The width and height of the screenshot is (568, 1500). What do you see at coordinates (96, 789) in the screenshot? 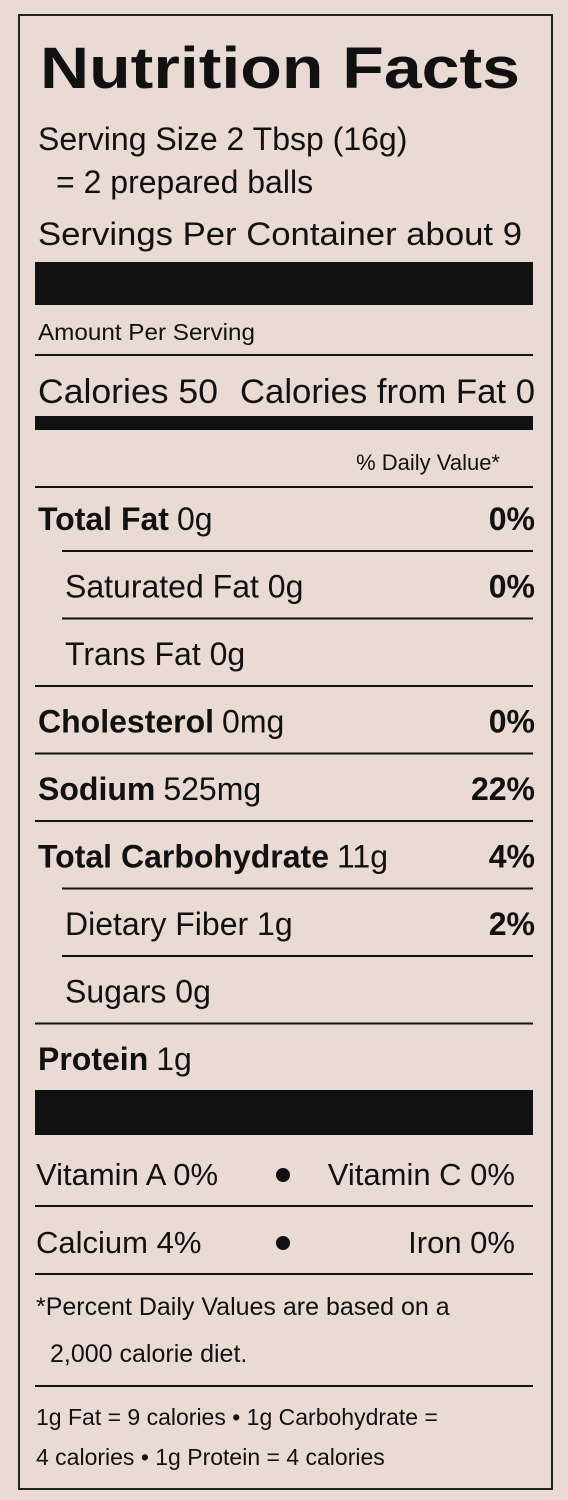
I see `nutrient-name: Sodium` at bounding box center [96, 789].